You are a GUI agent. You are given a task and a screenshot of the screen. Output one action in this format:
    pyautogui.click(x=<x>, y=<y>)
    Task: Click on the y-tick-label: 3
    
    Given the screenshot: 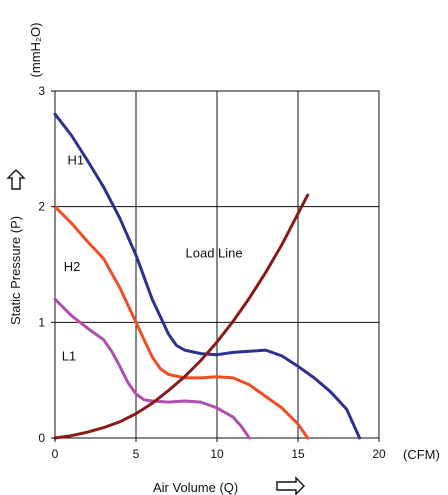 What is the action you would take?
    pyautogui.click(x=41, y=91)
    